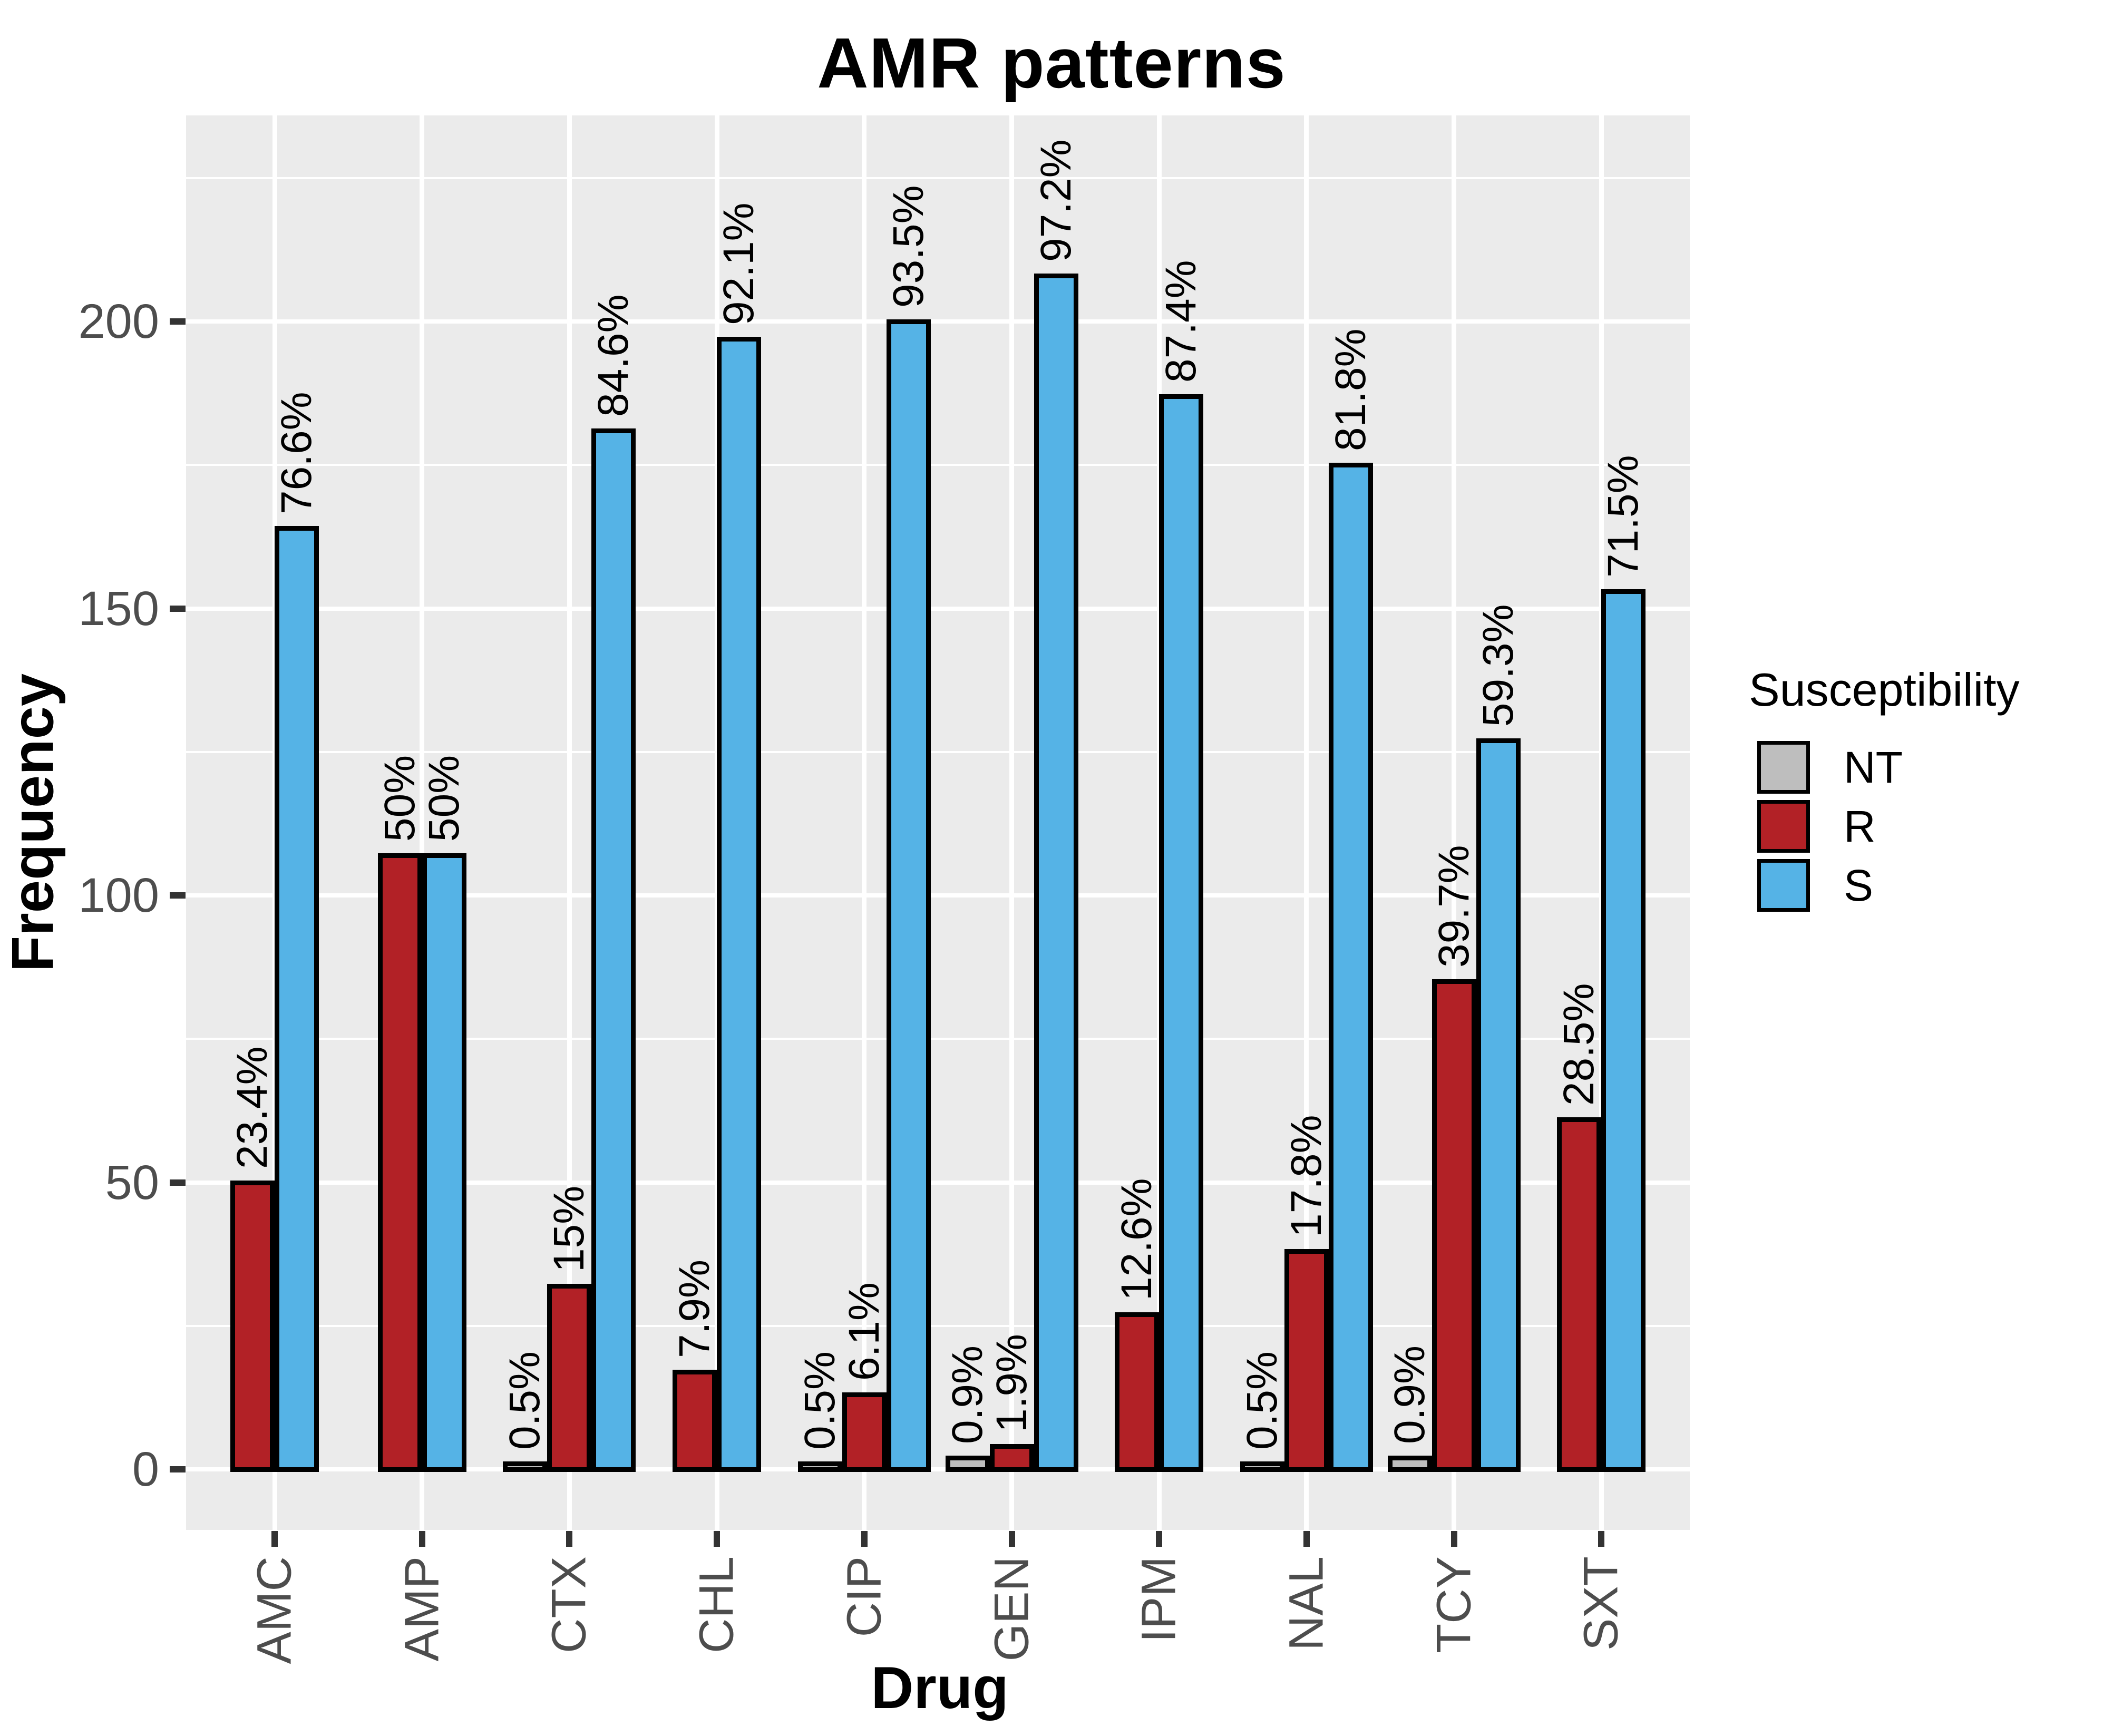 This screenshot has height=1736, width=2103. Describe the element at coordinates (967, 1464) in the screenshot. I see `bar-gen-nt` at that location.